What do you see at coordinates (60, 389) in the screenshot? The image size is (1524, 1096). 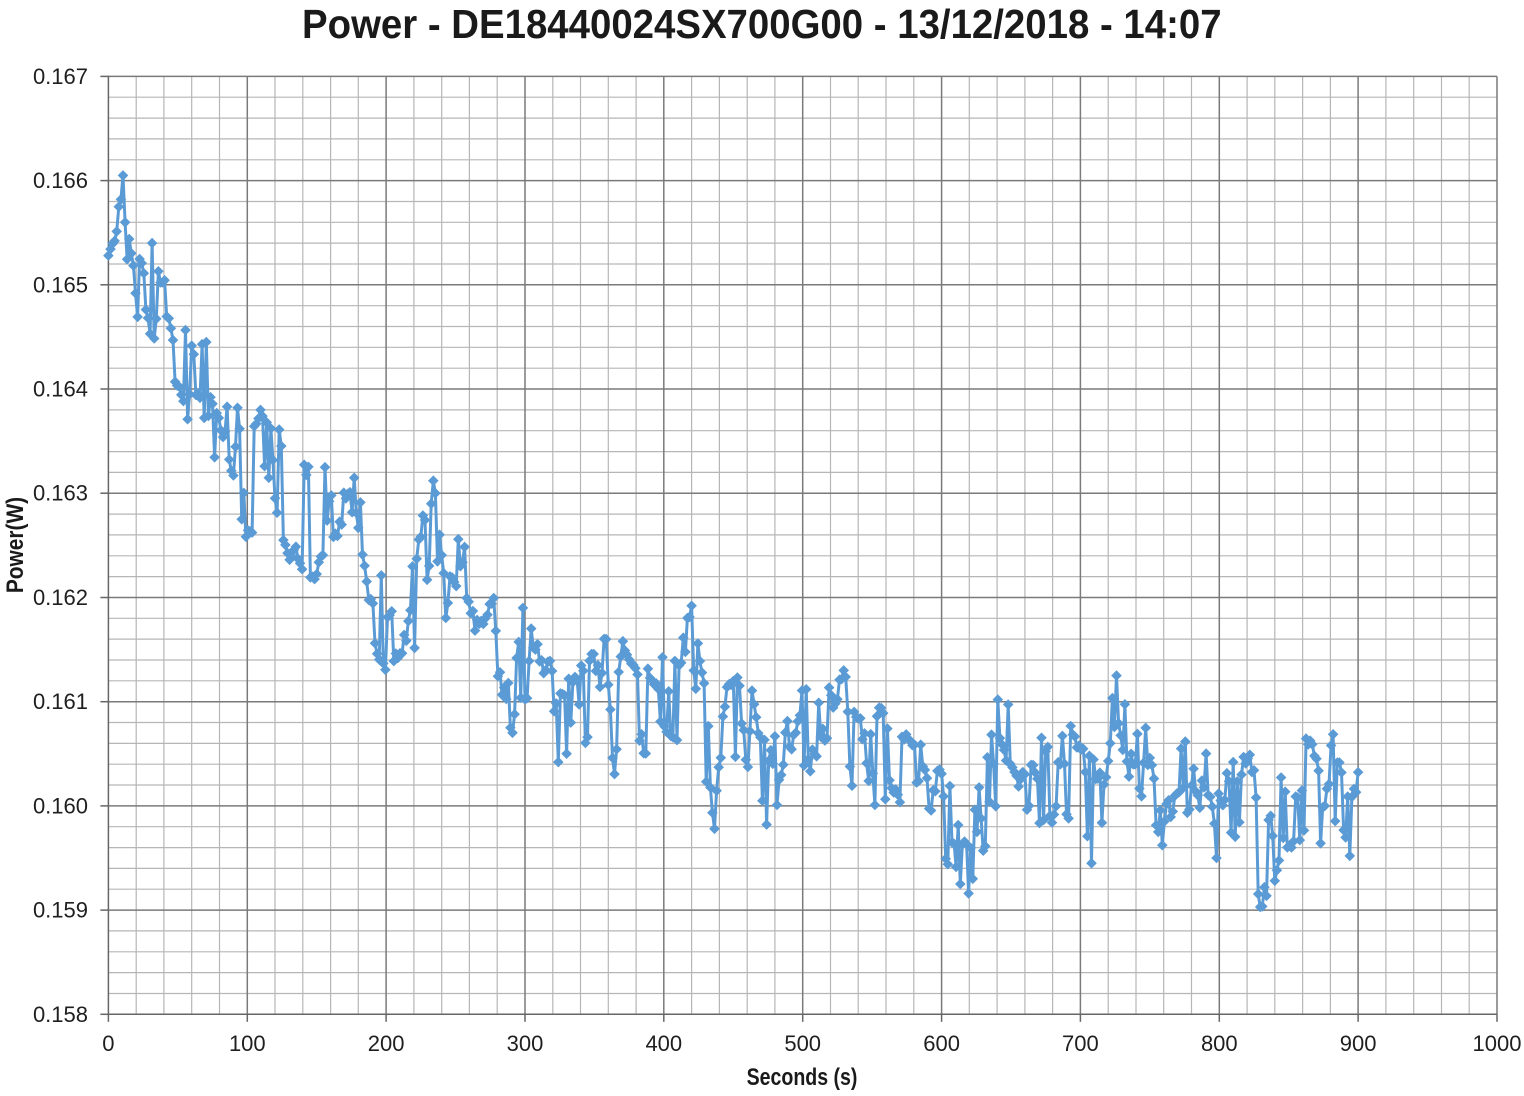 I see `svg-text: 0.164` at bounding box center [60, 389].